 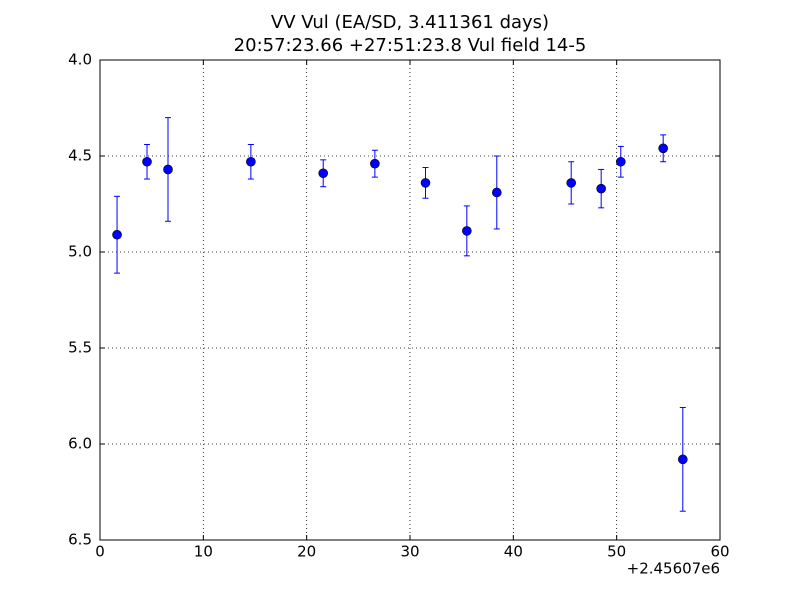 What do you see at coordinates (409, 552) in the screenshot?
I see `x-tick-label: 30` at bounding box center [409, 552].